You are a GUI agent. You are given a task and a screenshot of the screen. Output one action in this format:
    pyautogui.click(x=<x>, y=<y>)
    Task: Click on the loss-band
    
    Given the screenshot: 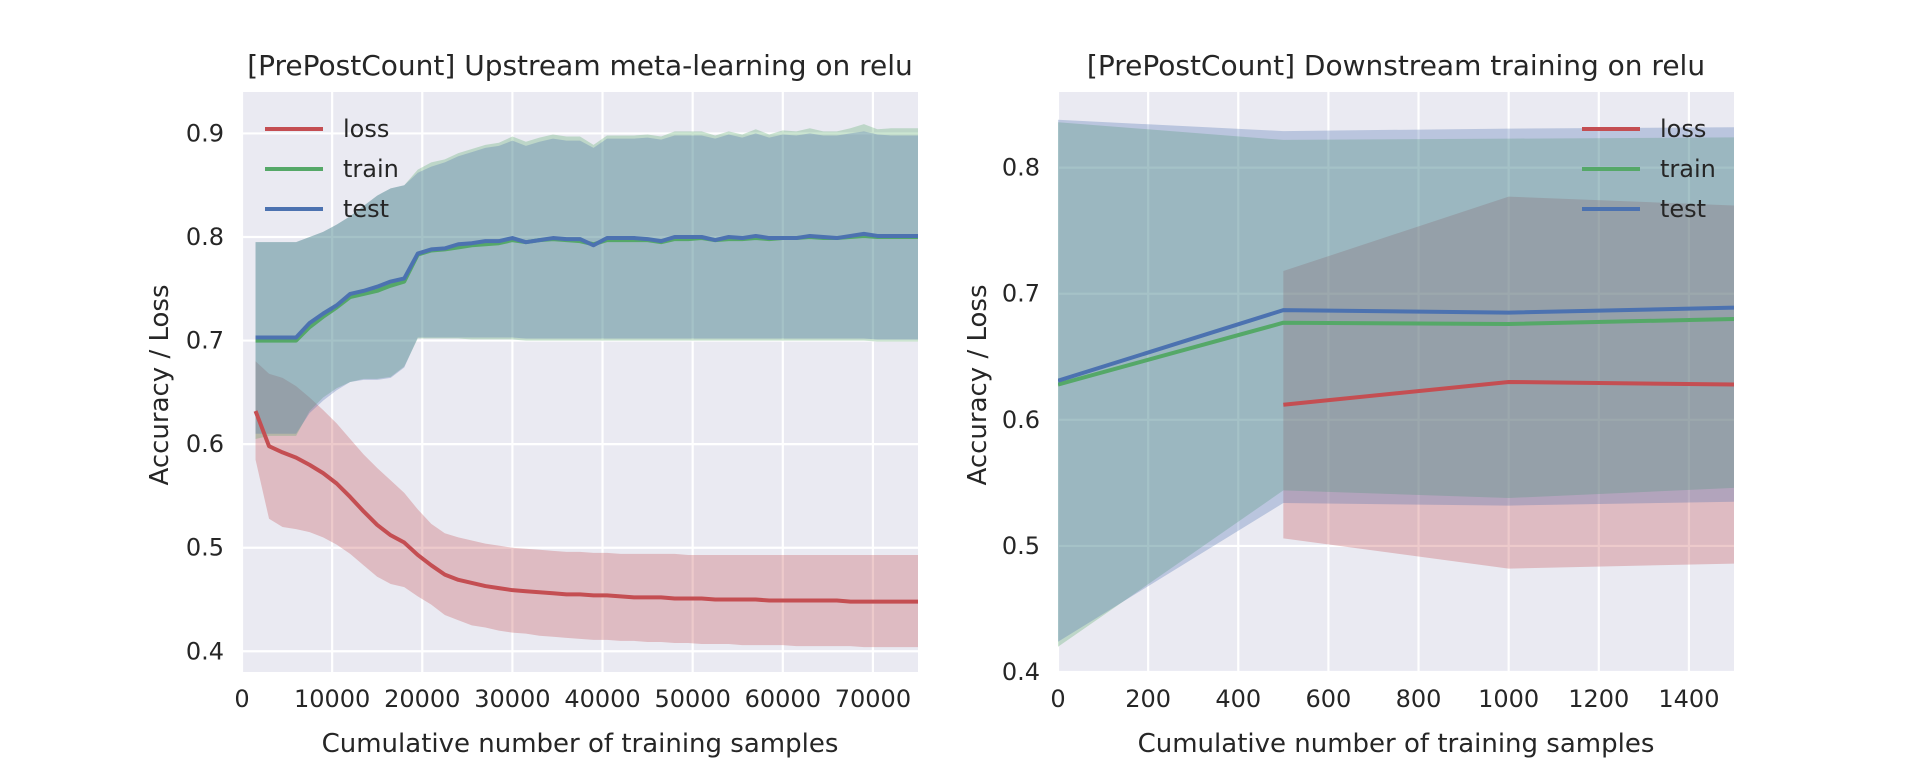 What is the action you would take?
    pyautogui.click(x=586, y=504)
    